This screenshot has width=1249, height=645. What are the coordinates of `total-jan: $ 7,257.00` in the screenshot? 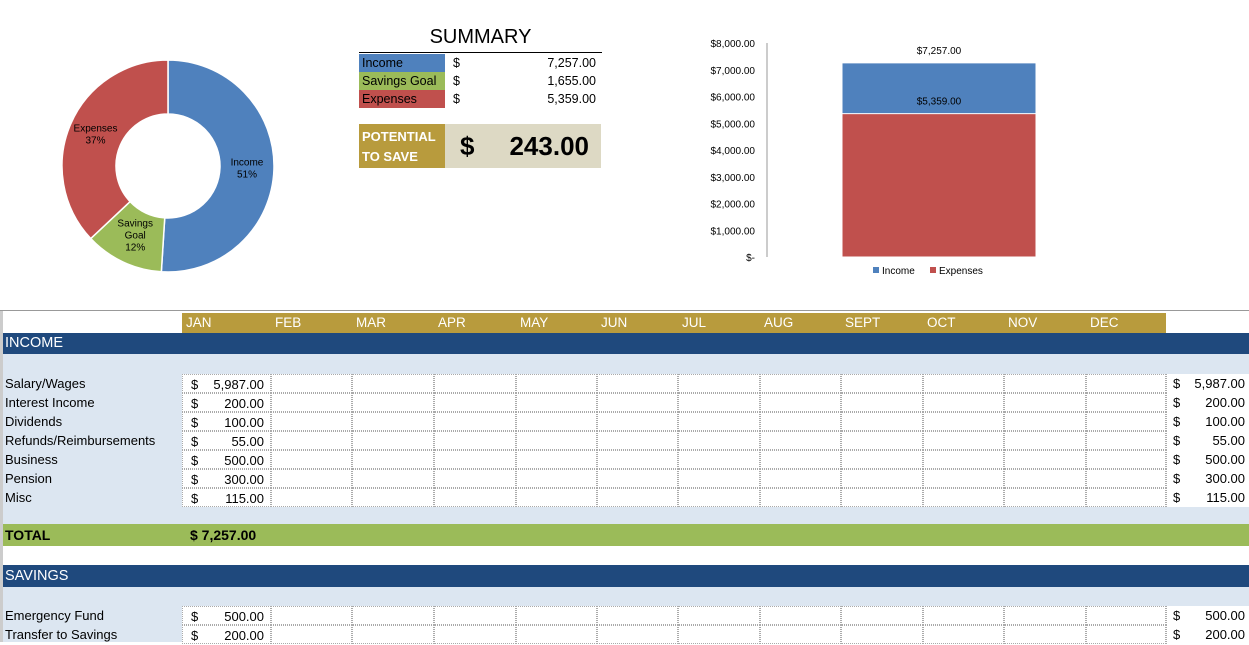 It's located at (223, 535).